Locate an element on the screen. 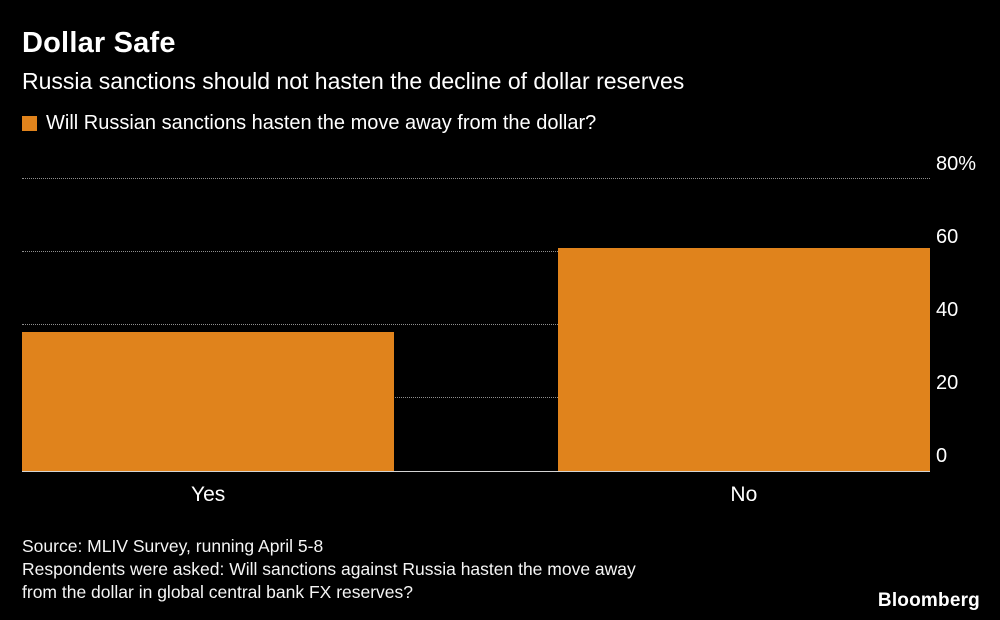 This screenshot has width=1000, height=620. y-tick-label-40: 40 is located at coordinates (947, 310).